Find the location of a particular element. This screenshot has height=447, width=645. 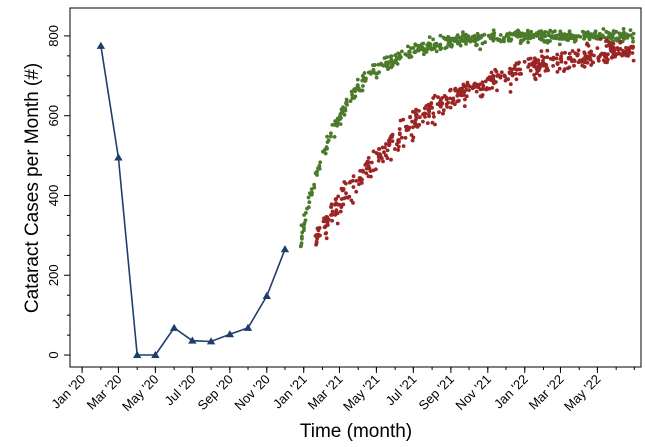

y-tick-label: 600 is located at coordinates (53, 116).